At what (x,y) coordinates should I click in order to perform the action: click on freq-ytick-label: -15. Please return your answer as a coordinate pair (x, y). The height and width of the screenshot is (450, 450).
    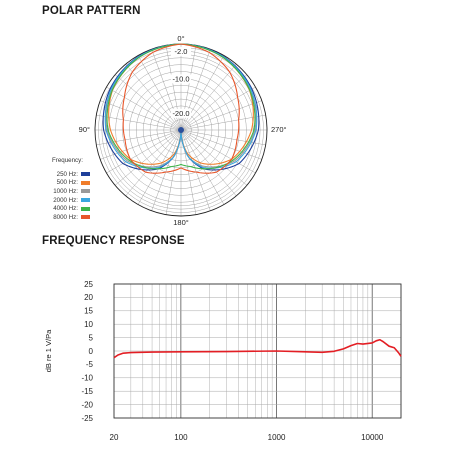
    Looking at the image, I should click on (87, 391).